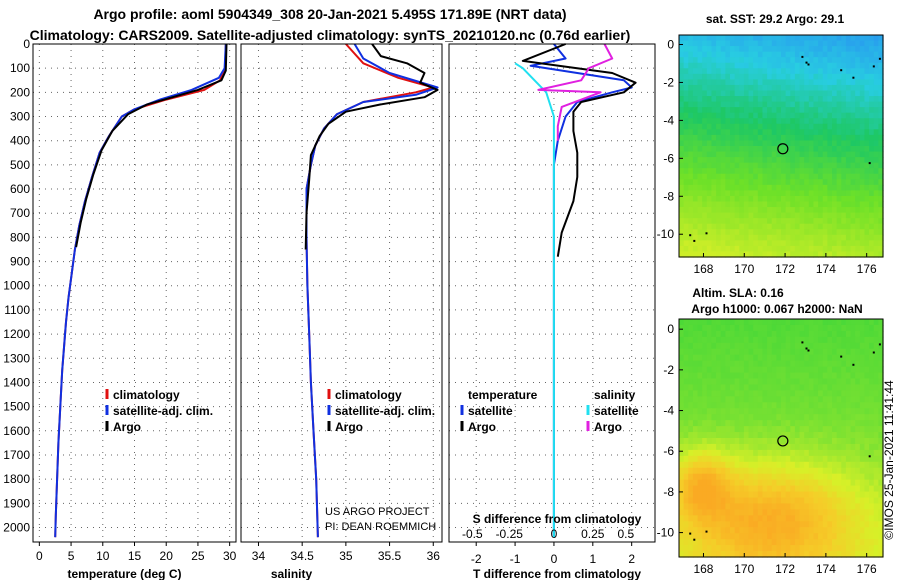 The image size is (900, 580). I want to click on map-y-tick-label: -8, so click(668, 196).